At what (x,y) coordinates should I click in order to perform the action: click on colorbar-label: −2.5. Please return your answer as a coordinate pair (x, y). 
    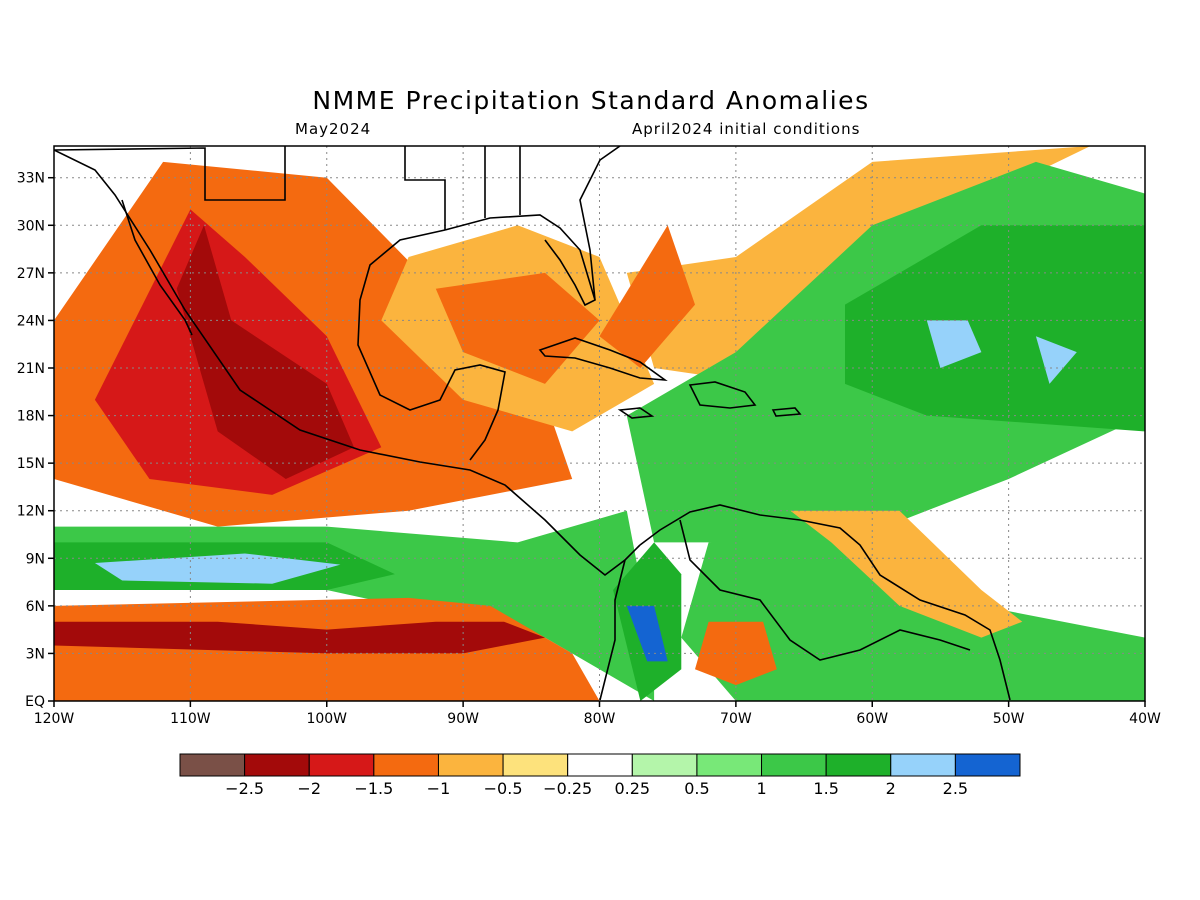
    Looking at the image, I should click on (244, 788).